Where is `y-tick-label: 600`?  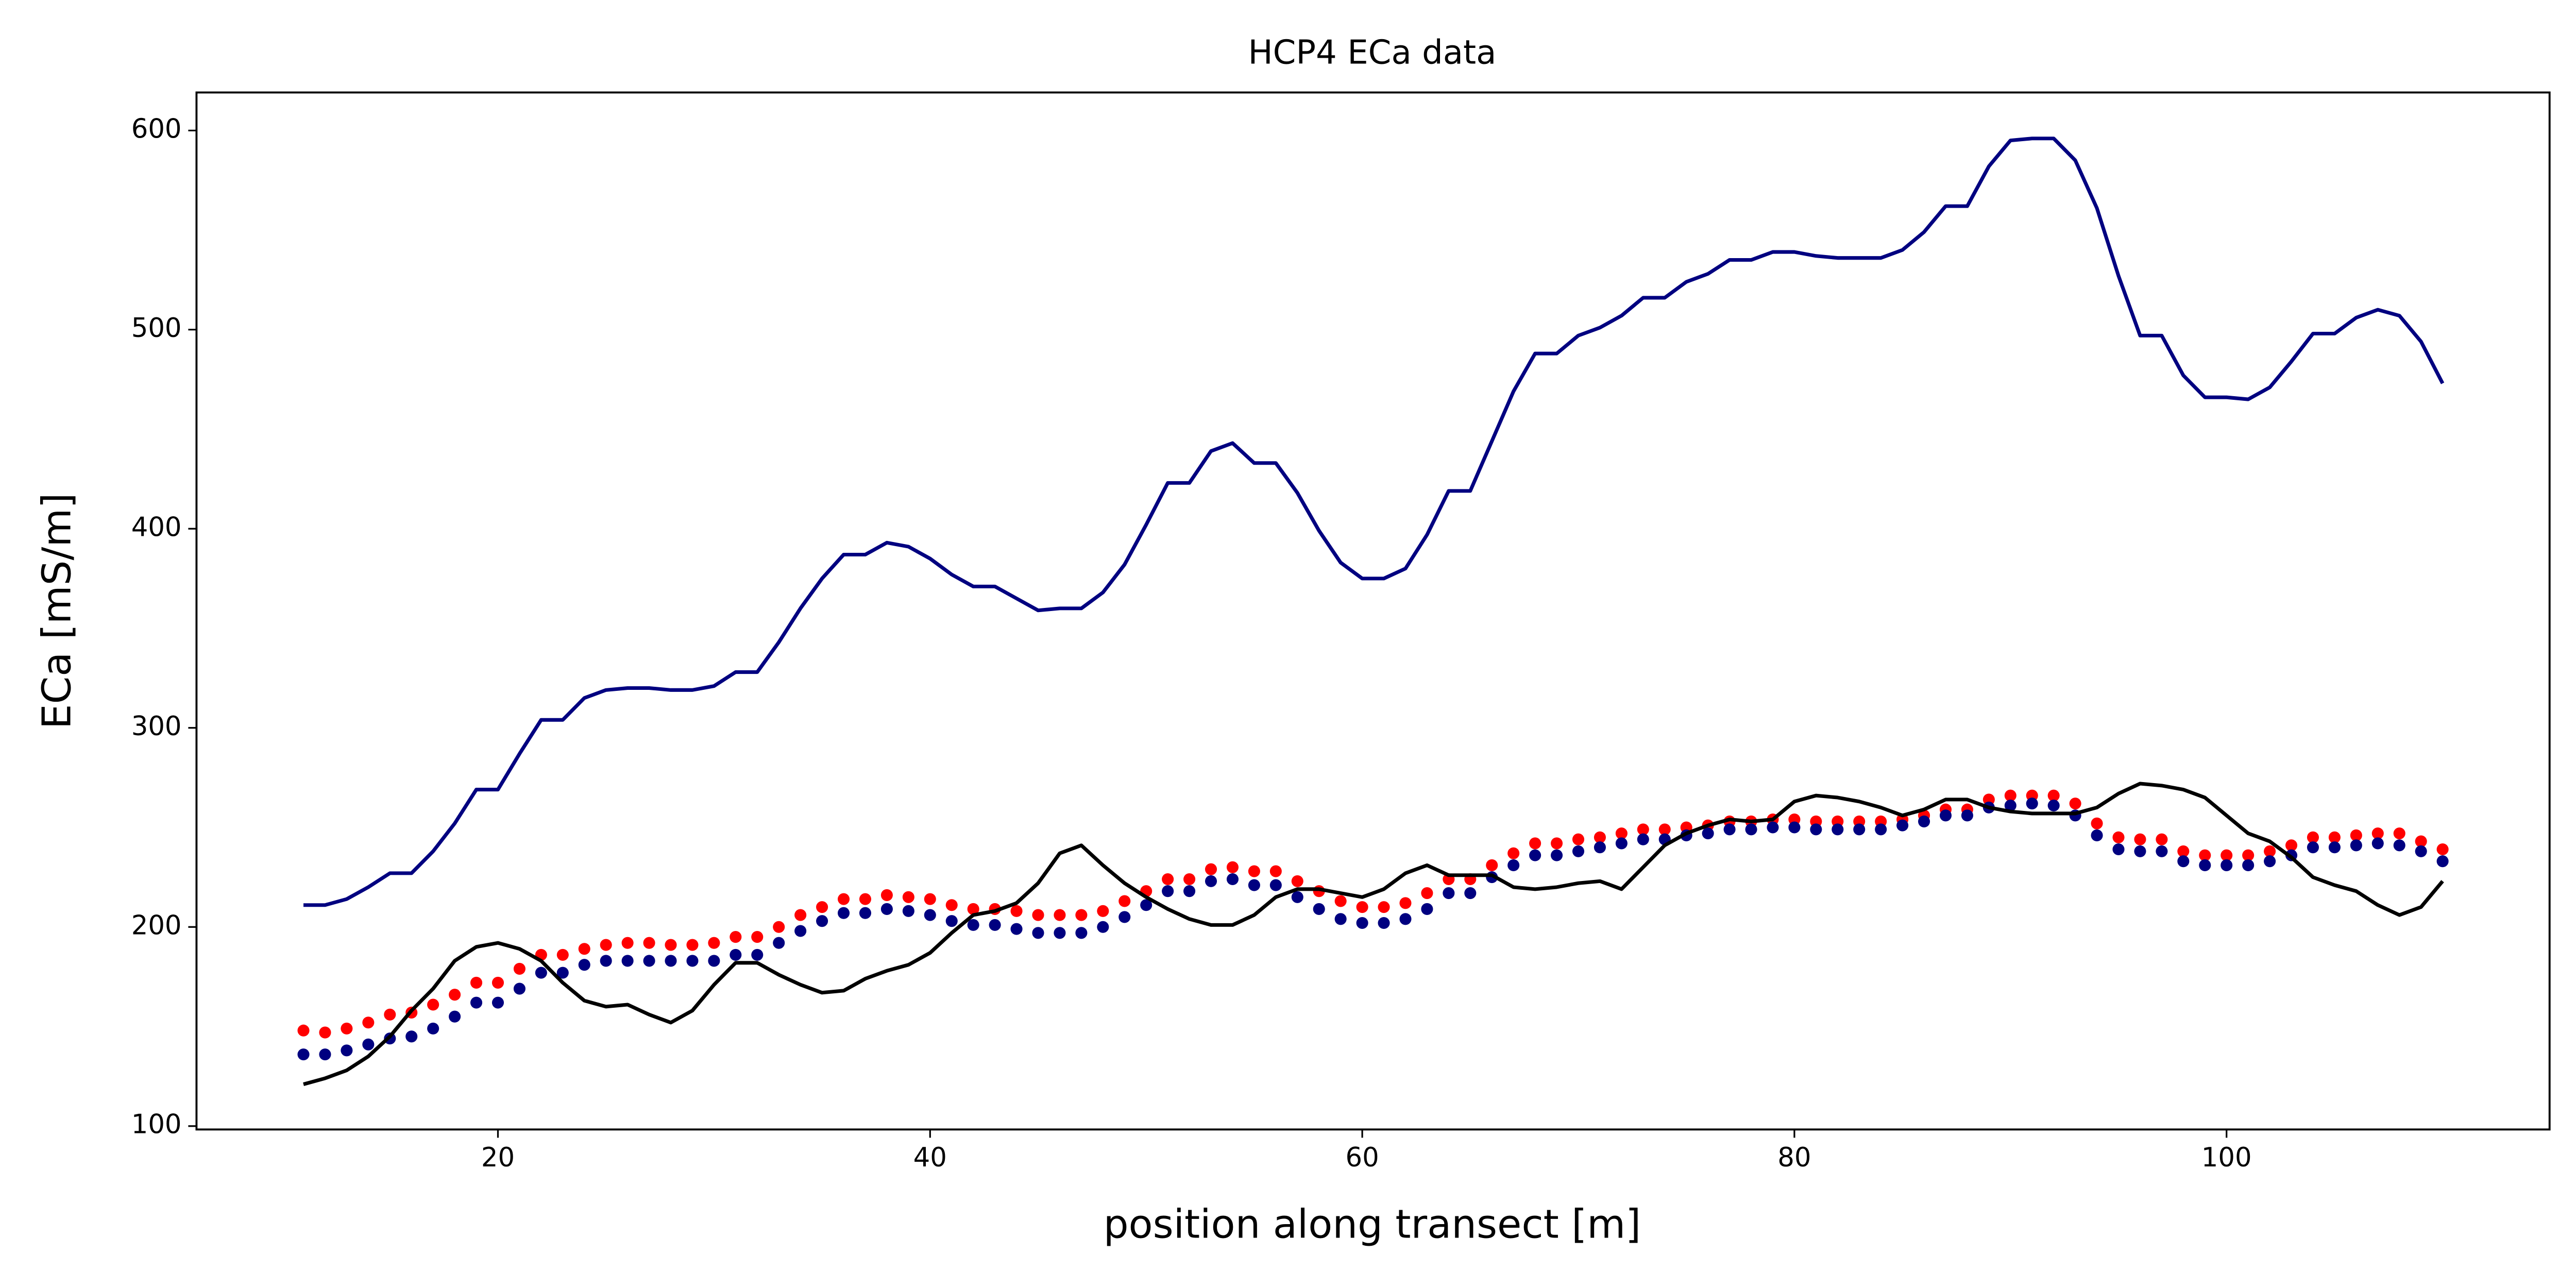 y-tick-label: 600 is located at coordinates (156, 128).